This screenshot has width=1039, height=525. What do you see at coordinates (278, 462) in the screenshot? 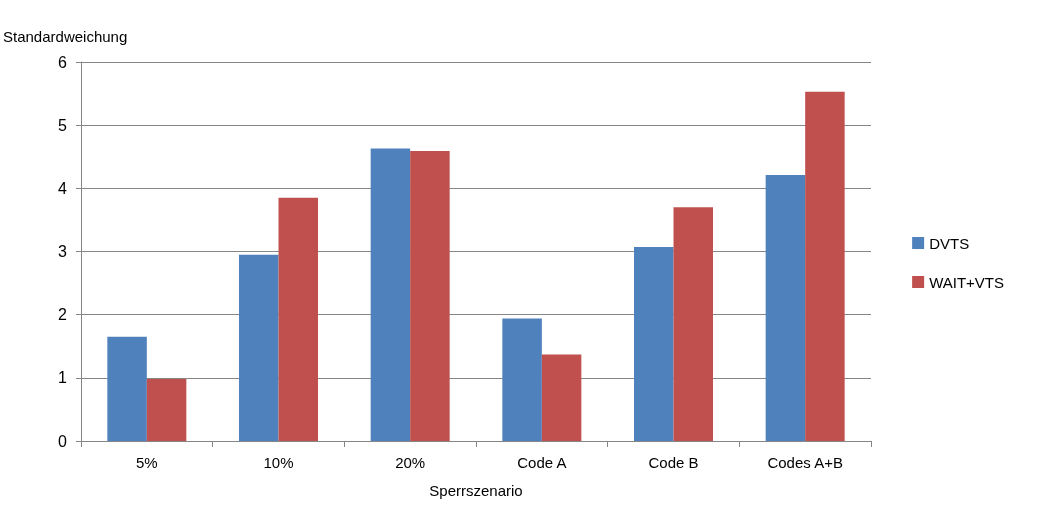
I see `x-tick-label: 10%` at bounding box center [278, 462].